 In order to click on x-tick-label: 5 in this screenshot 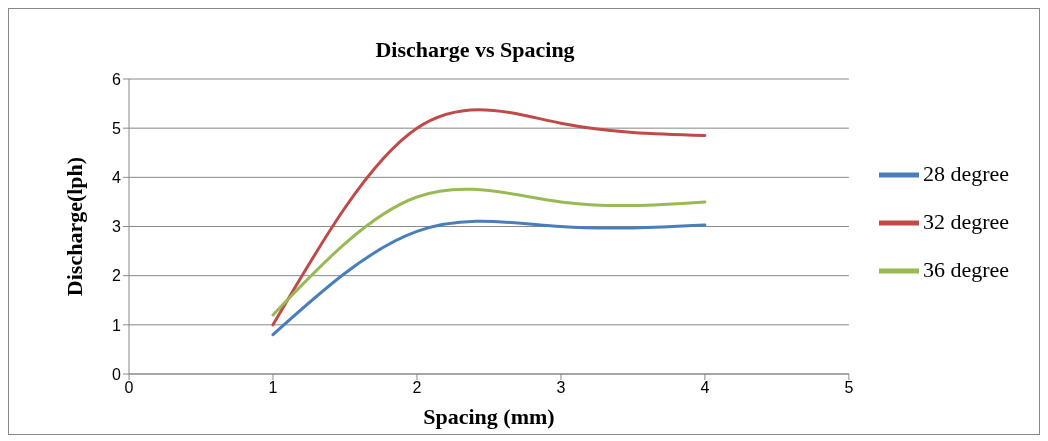, I will do `click(849, 388)`.